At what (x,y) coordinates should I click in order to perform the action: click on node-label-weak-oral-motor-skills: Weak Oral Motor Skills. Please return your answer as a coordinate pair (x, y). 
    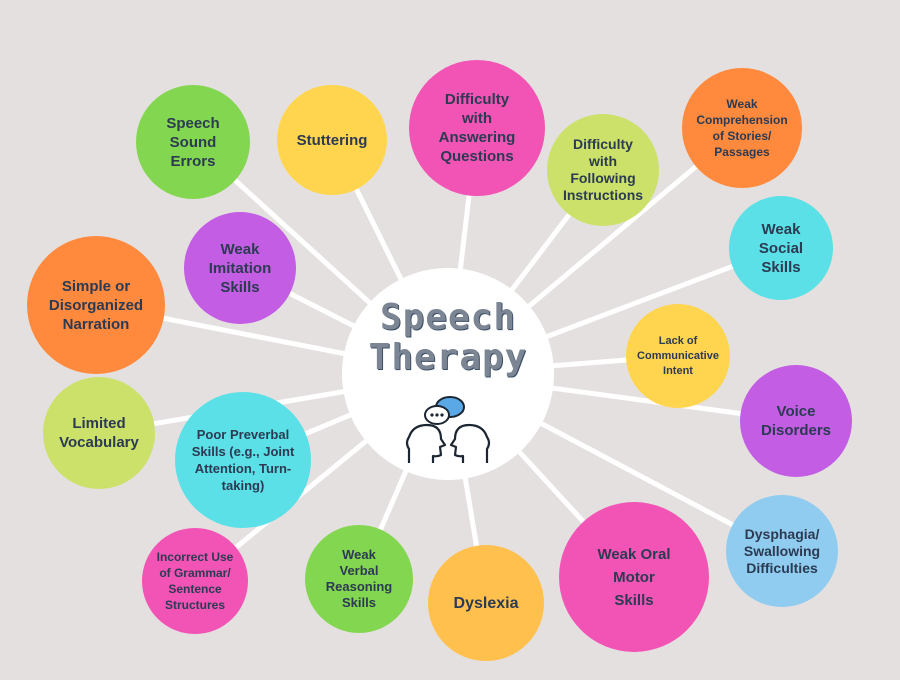
    Looking at the image, I should click on (633, 577).